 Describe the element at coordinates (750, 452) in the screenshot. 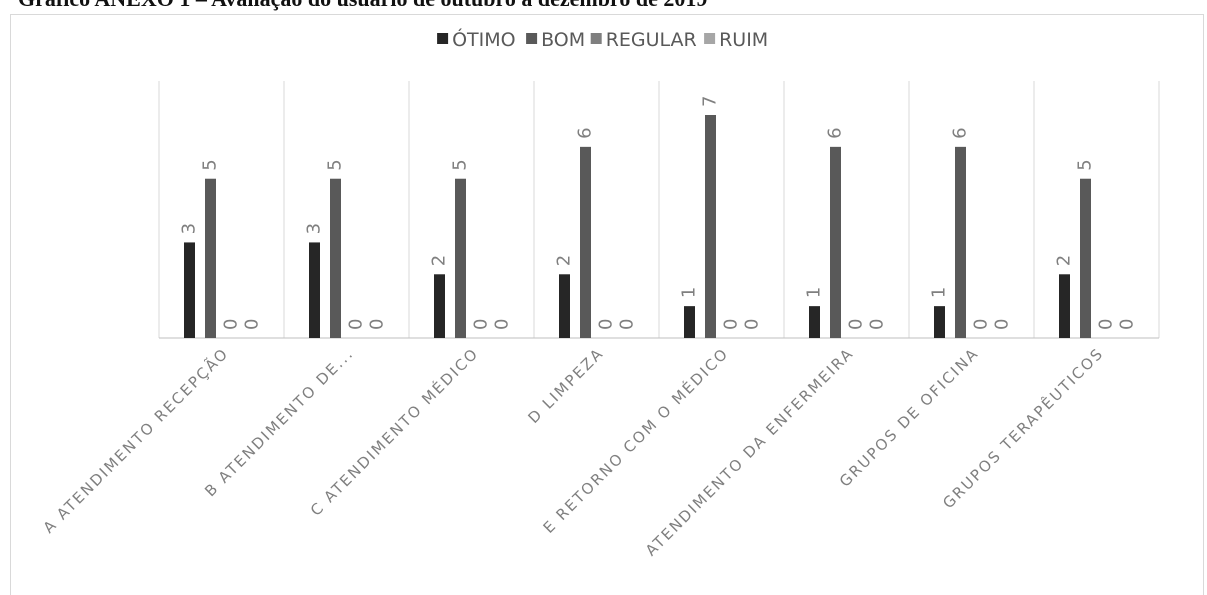

I see `category-label: ATENDIMENTO DA ENFERMEIRA` at that location.